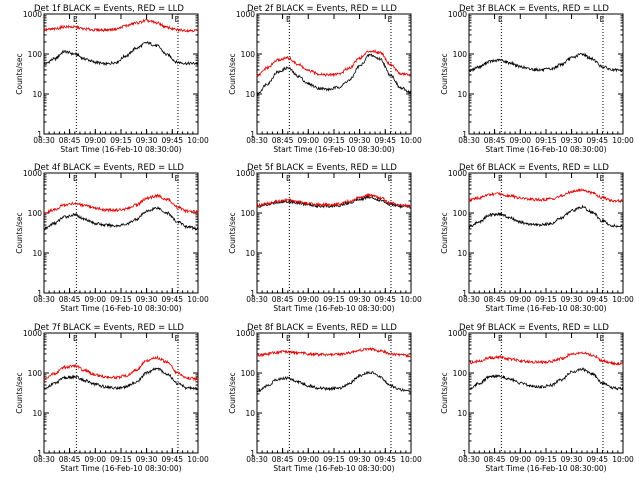 This screenshot has height=480, width=640. What do you see at coordinates (322, 9) in the screenshot?
I see `panel-title: Det 2f BLACK = Events, RED = LLD` at bounding box center [322, 9].